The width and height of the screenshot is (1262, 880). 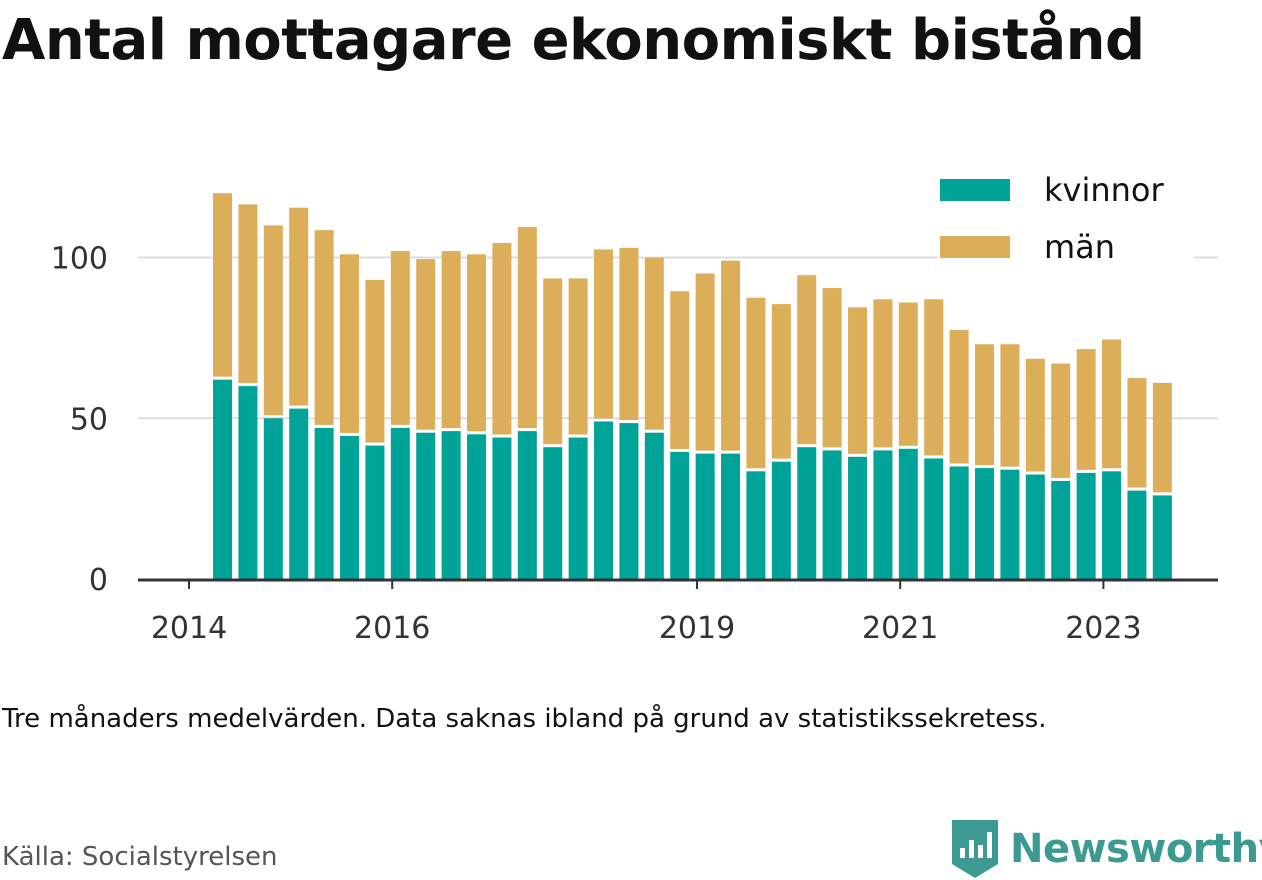 I want to click on source-text: Källa: Socialstyrelsen, so click(x=140, y=857).